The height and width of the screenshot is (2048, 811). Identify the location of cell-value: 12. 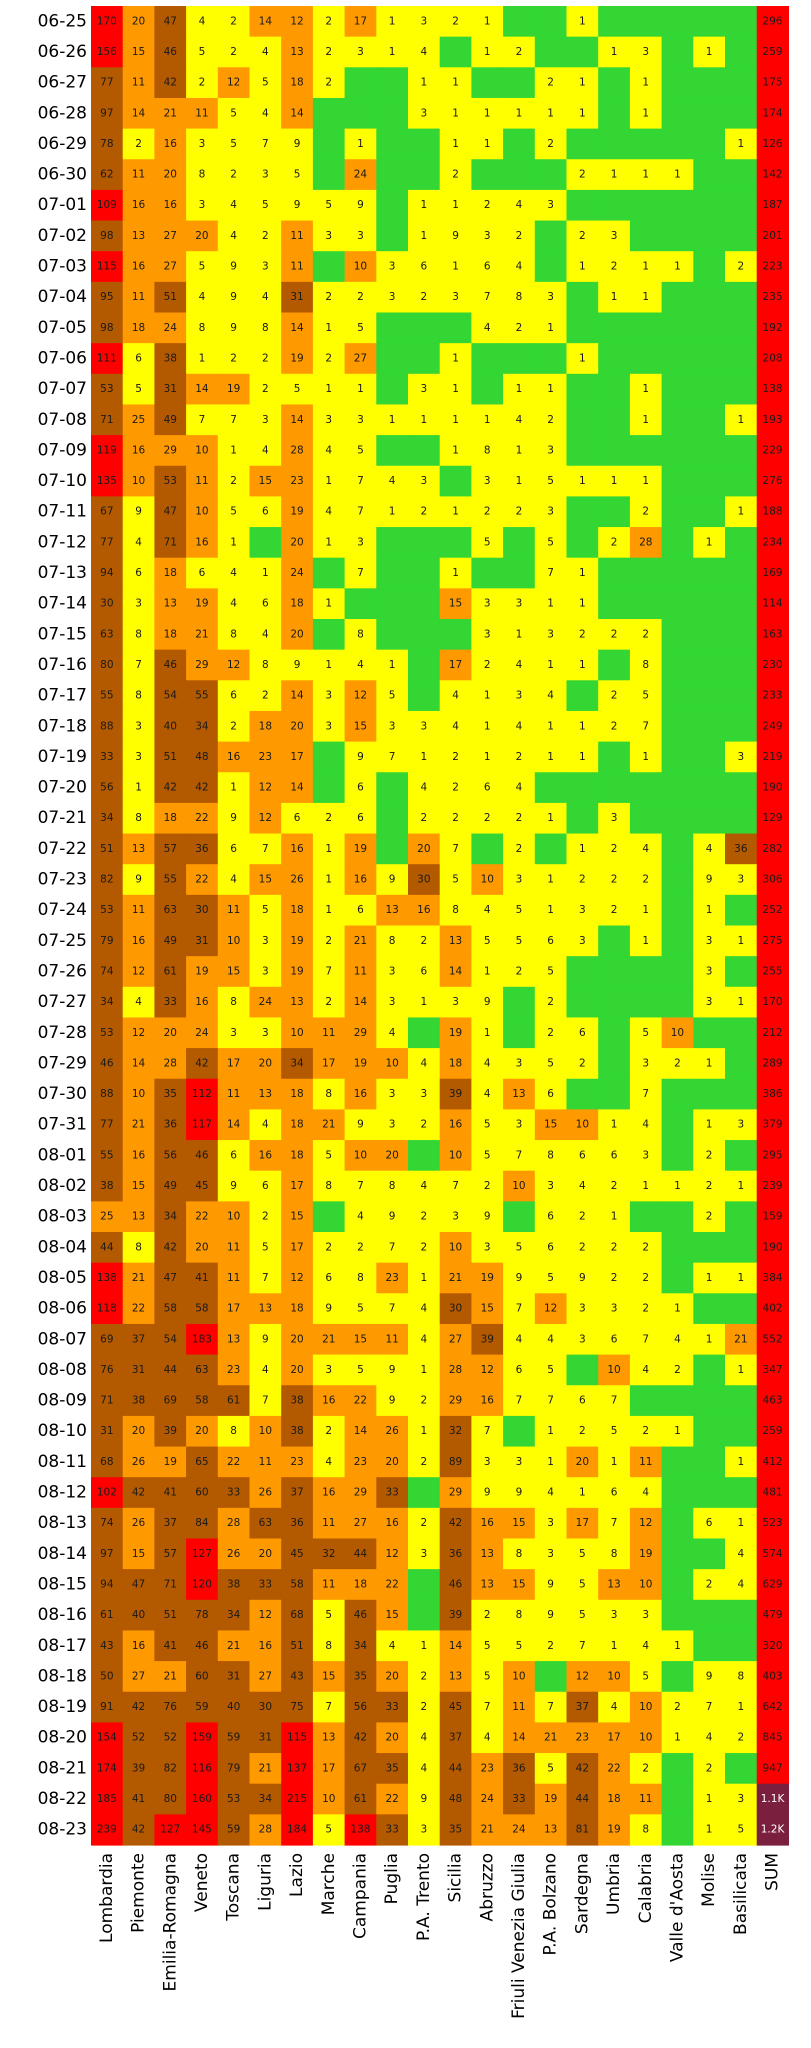
(233, 665).